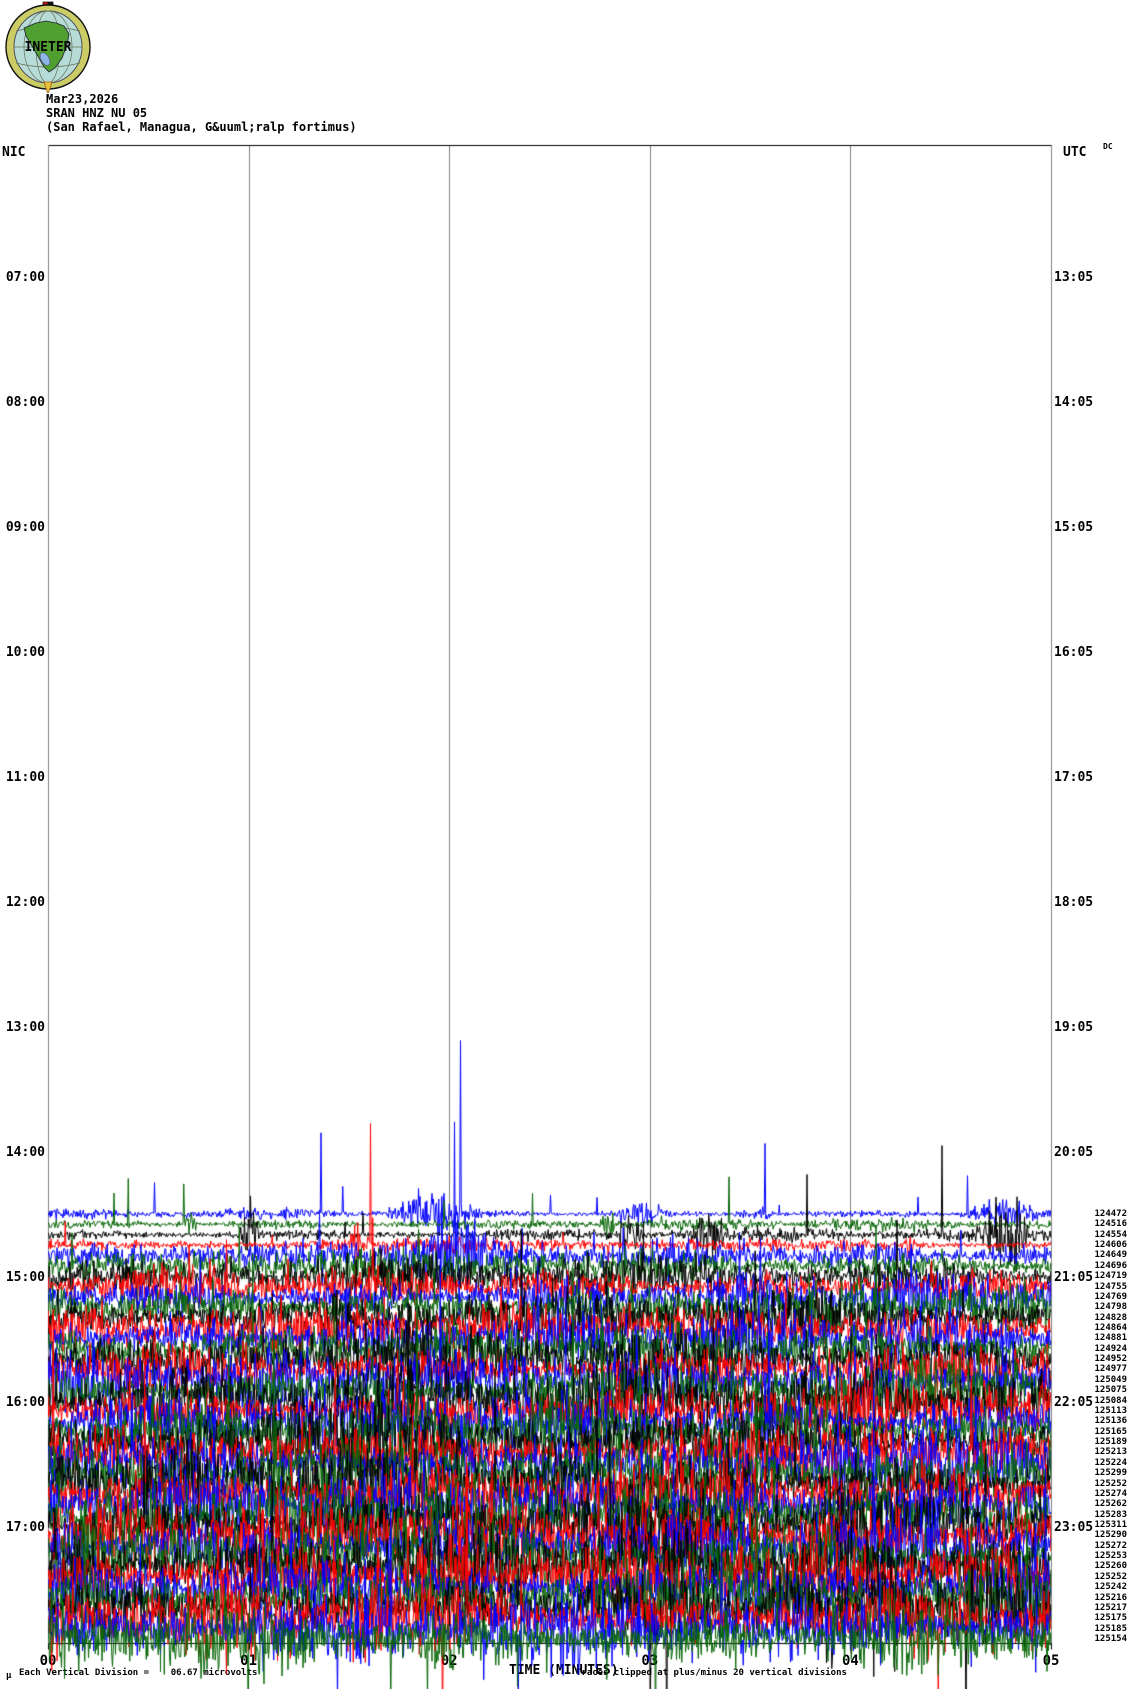 This screenshot has width=1130, height=1689. Describe the element at coordinates (25, 402) in the screenshot. I see `left-axis-tick: 08:00` at that location.